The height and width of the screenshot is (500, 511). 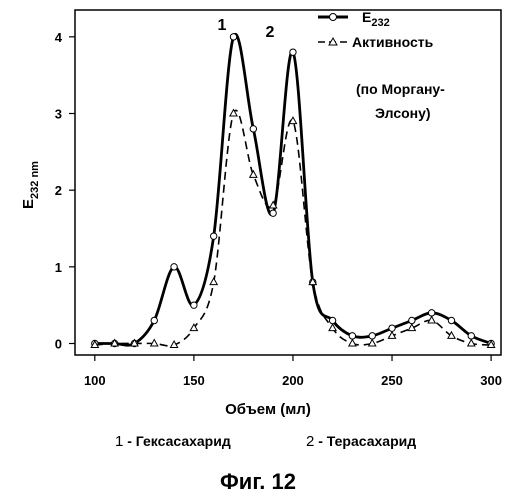 I want to click on legend-label-e232: E232, so click(x=376, y=19).